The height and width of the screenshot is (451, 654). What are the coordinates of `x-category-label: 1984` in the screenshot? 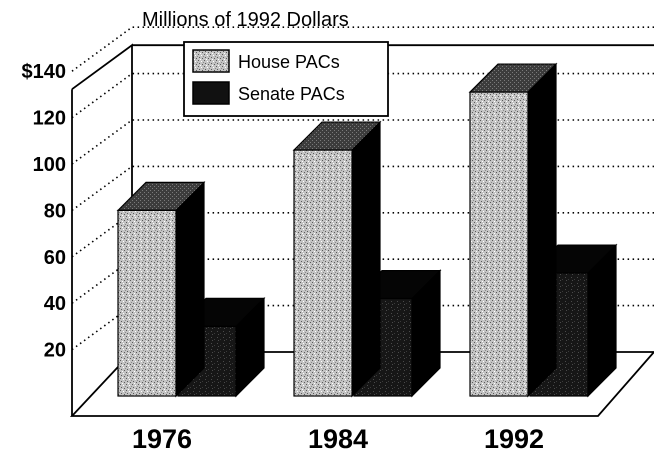 It's located at (338, 437).